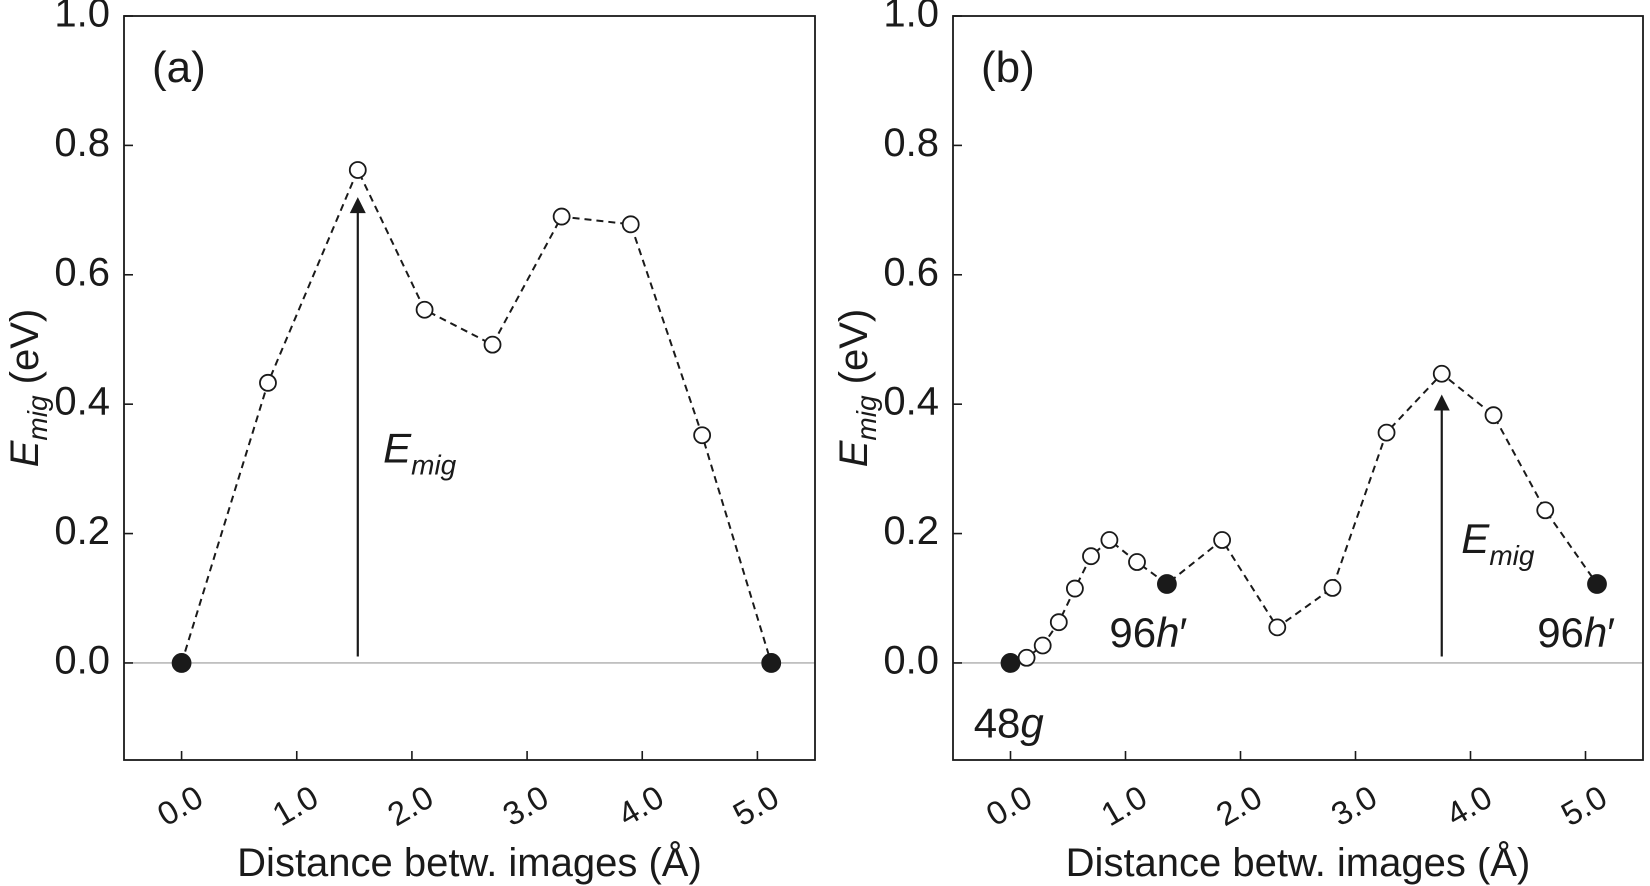 The height and width of the screenshot is (886, 1650). Describe the element at coordinates (1304, 518) in the screenshot. I see `series-line` at that location.